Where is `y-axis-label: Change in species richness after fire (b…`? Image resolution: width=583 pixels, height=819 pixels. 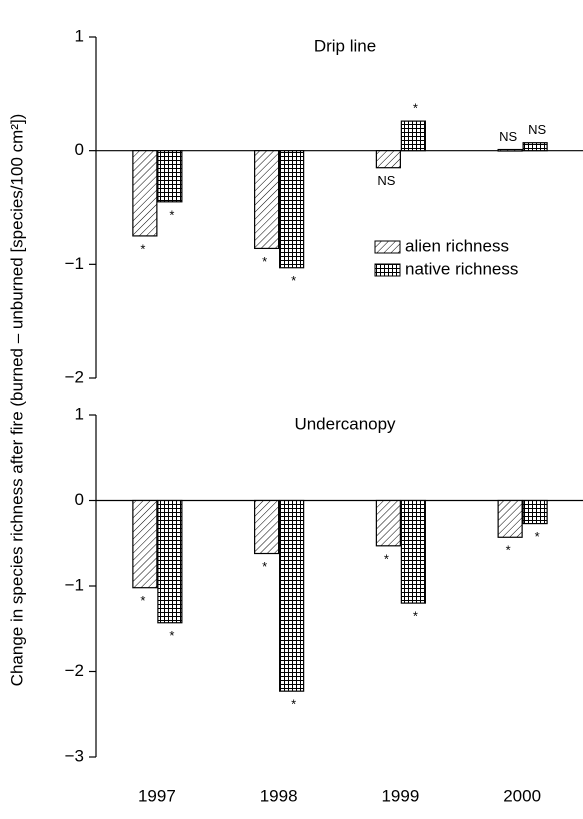 y-axis-label: Change in species richness after fire (b… is located at coordinates (16, 400).